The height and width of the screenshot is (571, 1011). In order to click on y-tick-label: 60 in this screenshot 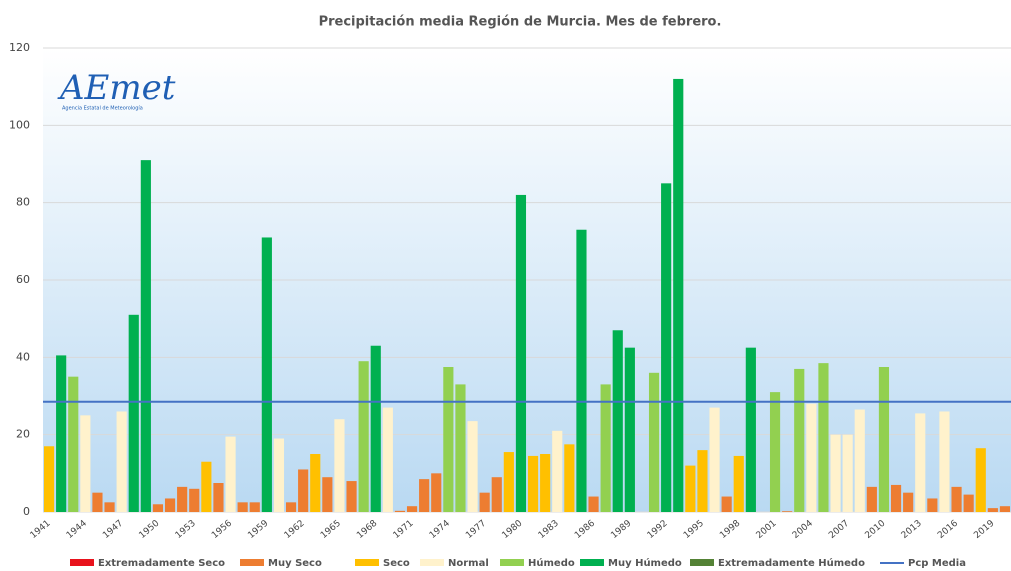, I will do `click(23, 279)`.